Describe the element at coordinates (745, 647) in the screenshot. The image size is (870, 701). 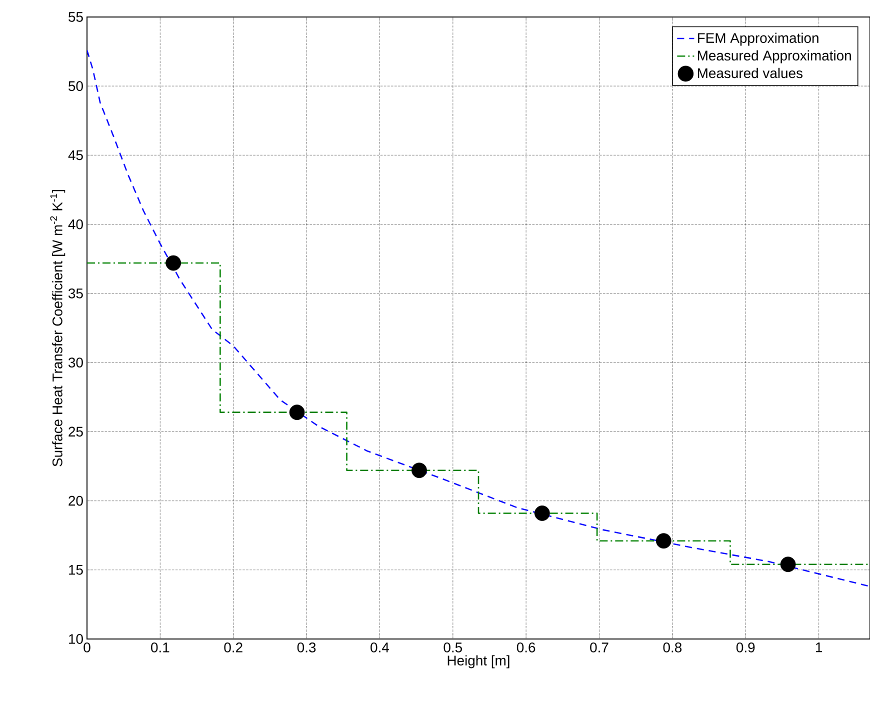
I see `x-tick-label: 0.9` at that location.